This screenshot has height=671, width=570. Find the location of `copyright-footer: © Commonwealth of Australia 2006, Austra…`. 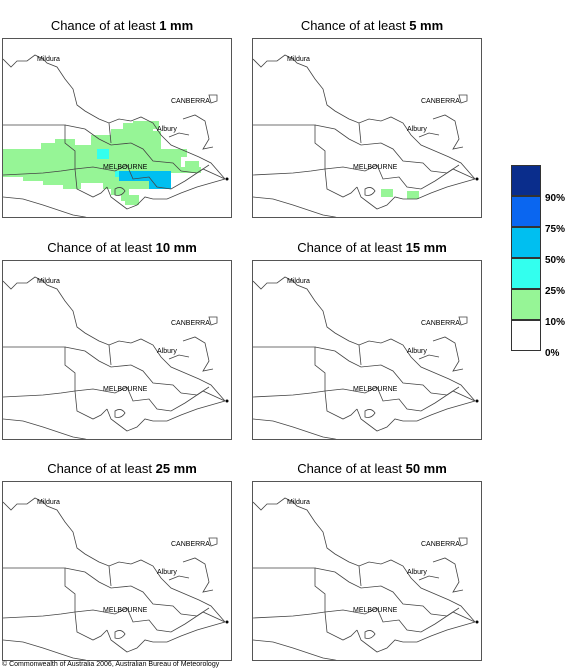

copyright-footer: © Commonwealth of Australia 2006, Austra… is located at coordinates (111, 664).